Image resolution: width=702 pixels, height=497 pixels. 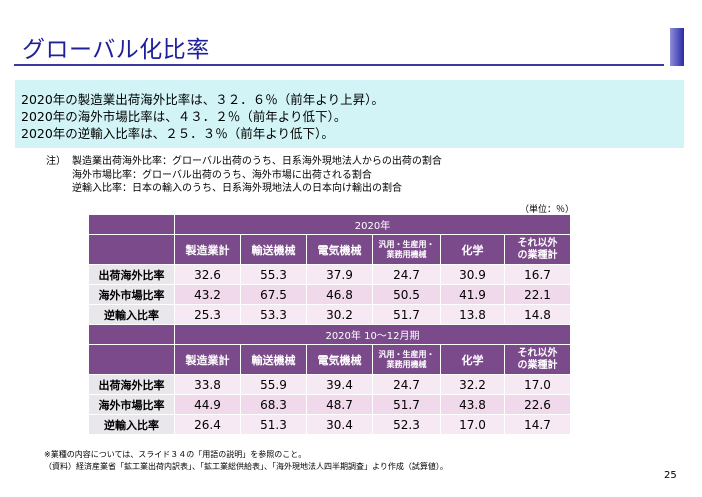 I want to click on value-cell: 30.9, so click(x=472, y=274).